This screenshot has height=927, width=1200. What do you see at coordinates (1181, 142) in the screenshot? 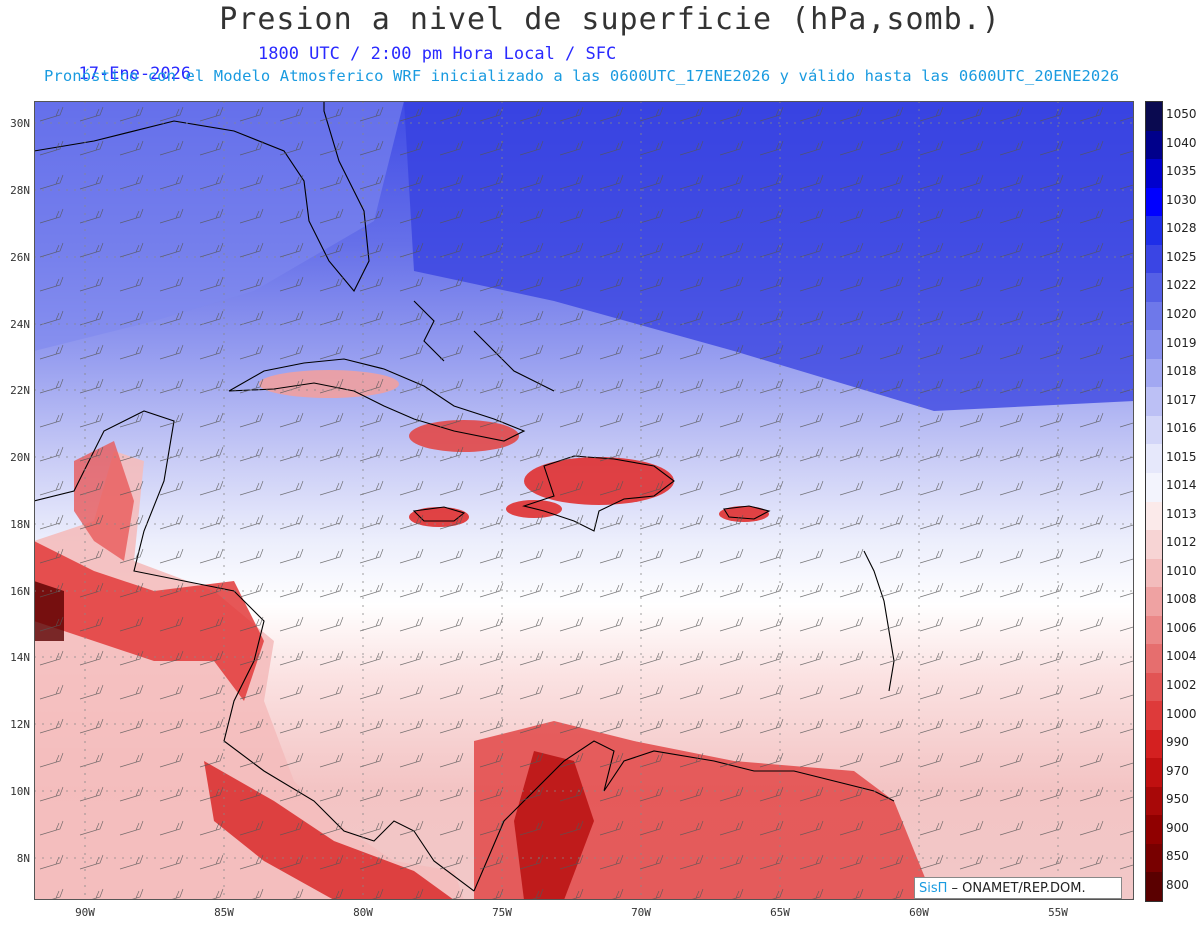
I see `colorbar-label: 1040` at bounding box center [1181, 142].